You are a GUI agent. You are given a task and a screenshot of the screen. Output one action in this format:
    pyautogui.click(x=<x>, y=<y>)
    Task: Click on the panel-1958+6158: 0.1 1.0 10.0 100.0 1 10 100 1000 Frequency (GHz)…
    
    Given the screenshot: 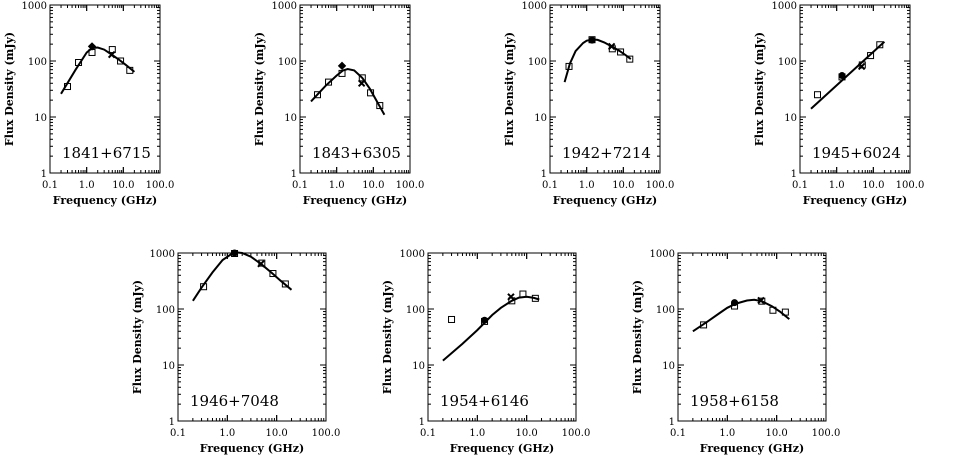 What is the action you would take?
    pyautogui.click(x=735, y=352)
    